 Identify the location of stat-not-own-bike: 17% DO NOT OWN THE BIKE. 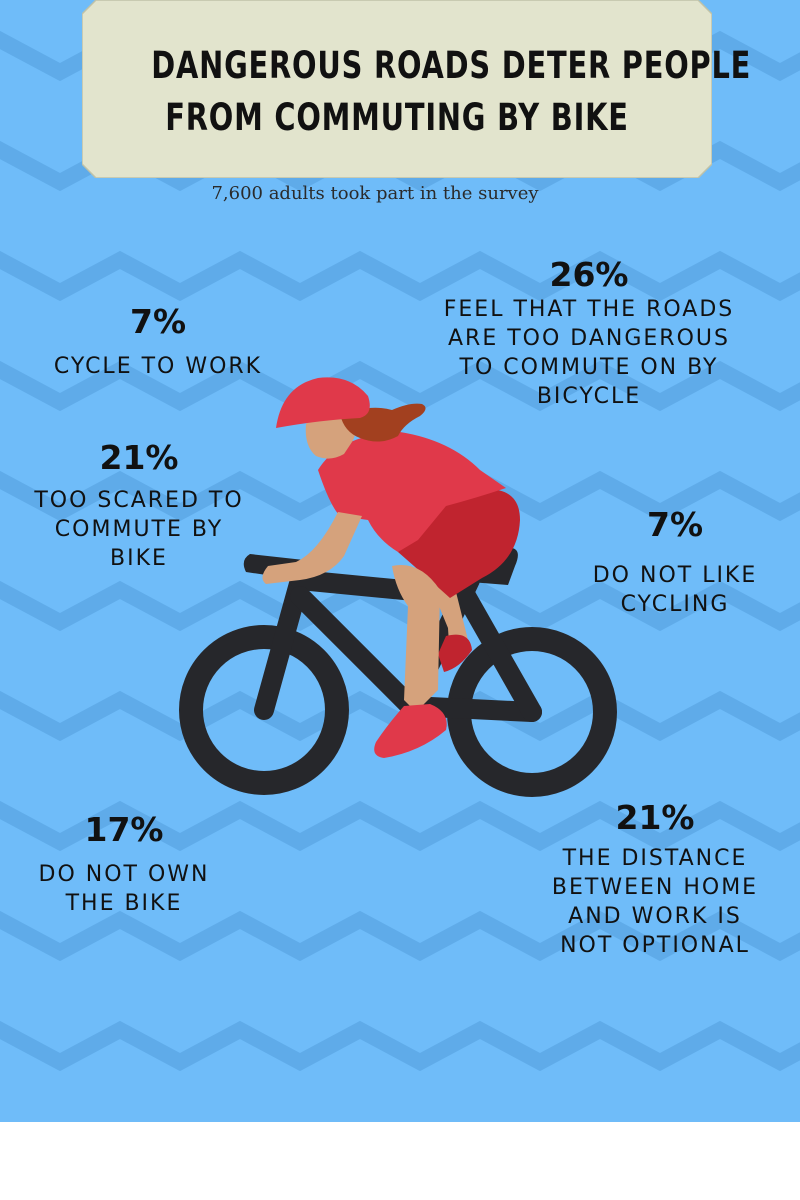
(124, 864).